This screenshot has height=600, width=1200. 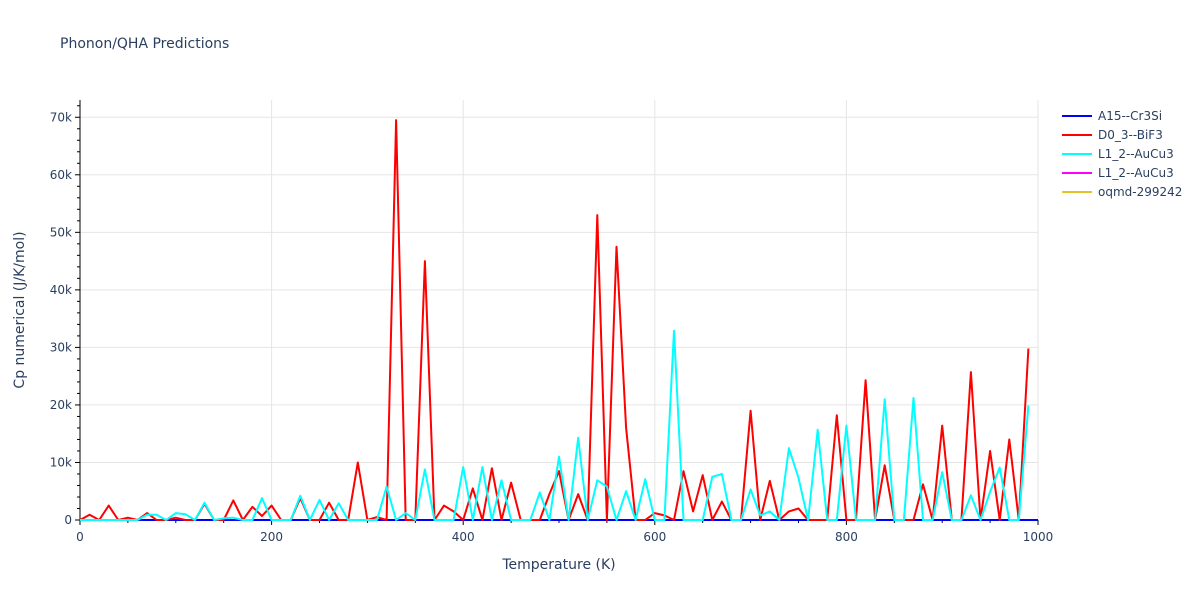 I want to click on chart-title: Phonon/QHA Predictions, so click(x=145, y=44).